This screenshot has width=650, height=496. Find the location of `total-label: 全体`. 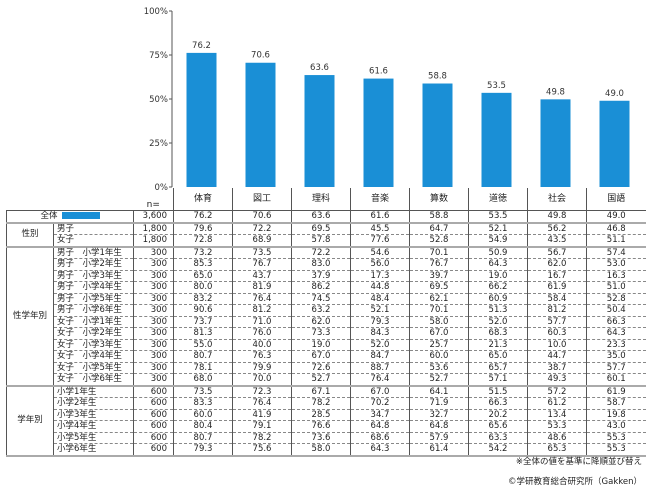

total-label: 全体 is located at coordinates (70, 217).